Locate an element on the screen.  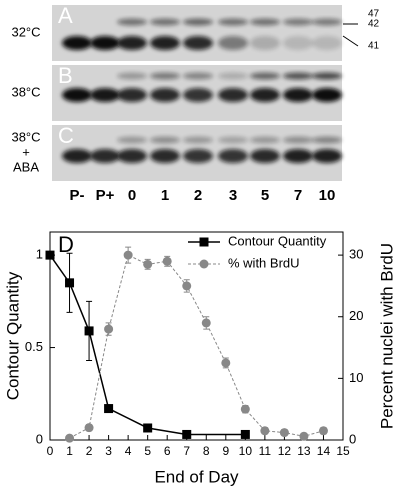
legend-marker is located at coordinates (204, 242).